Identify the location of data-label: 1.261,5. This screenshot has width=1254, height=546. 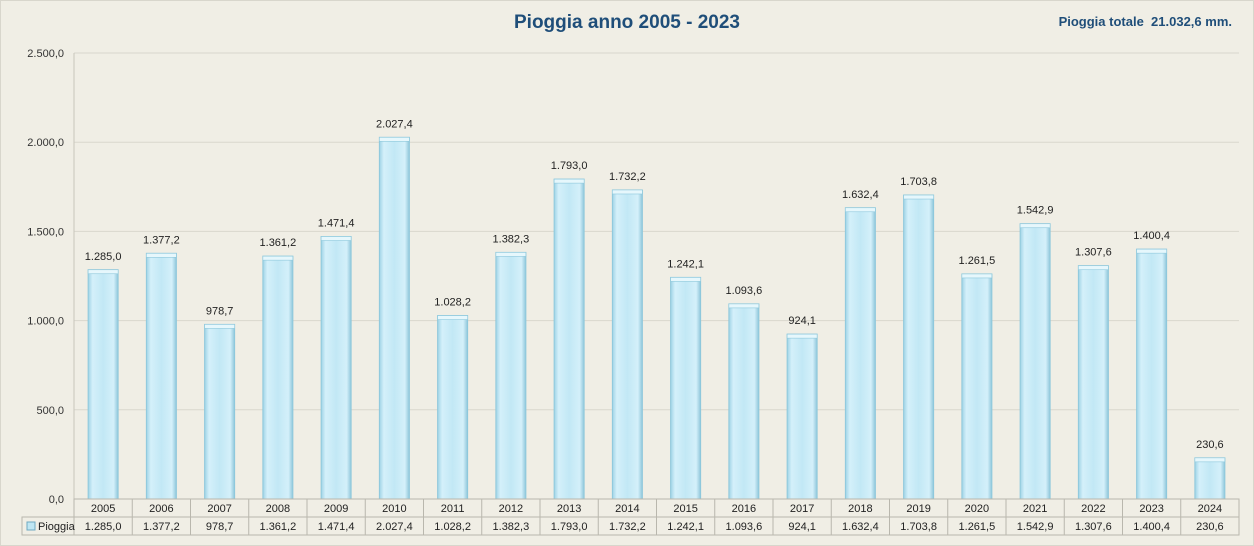
(977, 261).